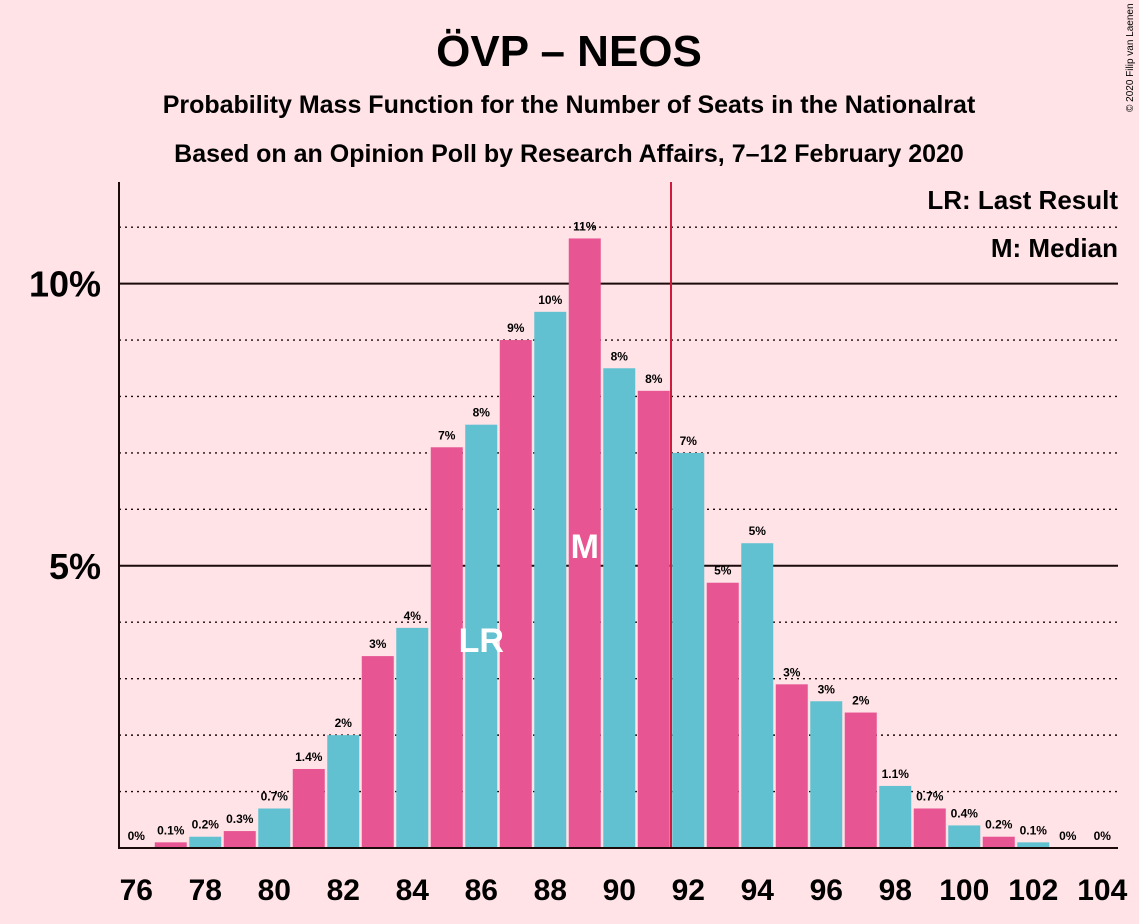 Image resolution: width=1139 pixels, height=924 pixels. I want to click on markers: LR M, so click(565, 515).